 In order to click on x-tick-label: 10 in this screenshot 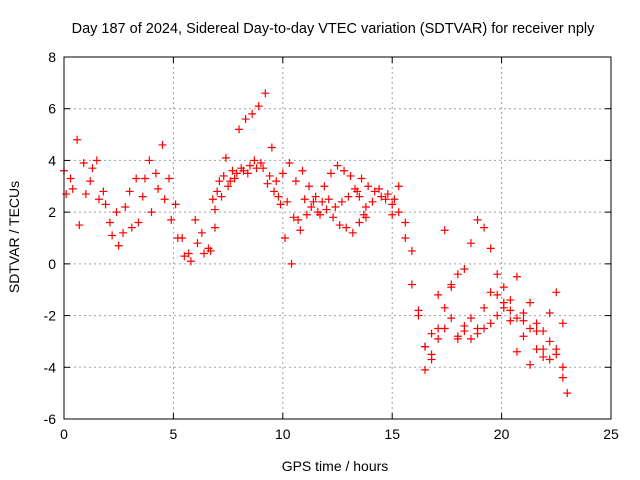, I will do `click(283, 434)`.